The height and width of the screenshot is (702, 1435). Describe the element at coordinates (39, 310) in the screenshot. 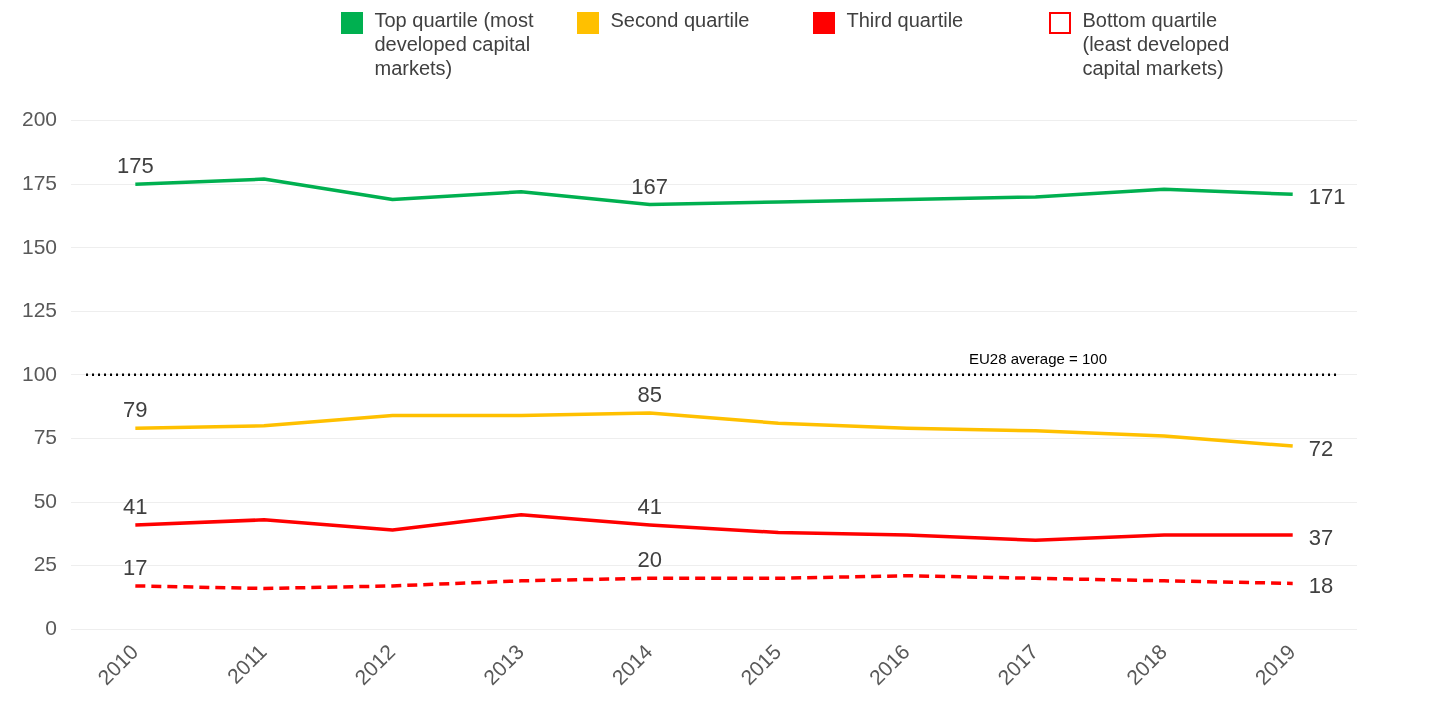

I see `y-tick-label: 125` at that location.